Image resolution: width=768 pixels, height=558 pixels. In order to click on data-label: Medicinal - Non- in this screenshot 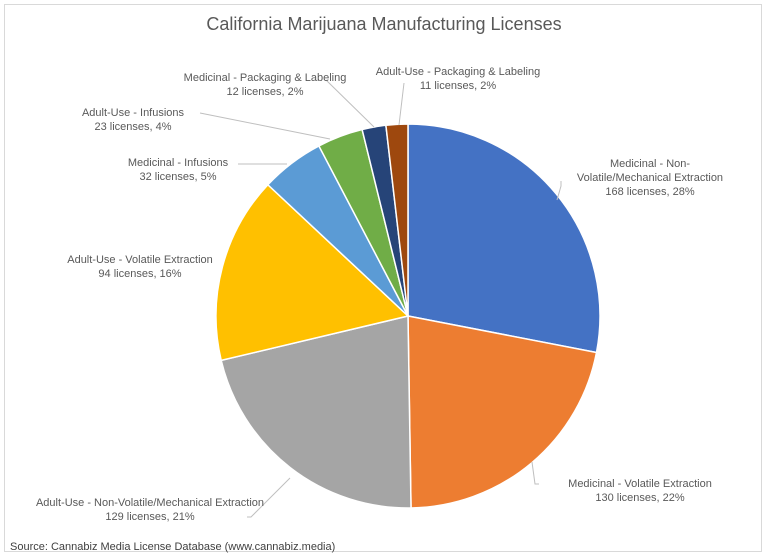, I will do `click(650, 164)`.